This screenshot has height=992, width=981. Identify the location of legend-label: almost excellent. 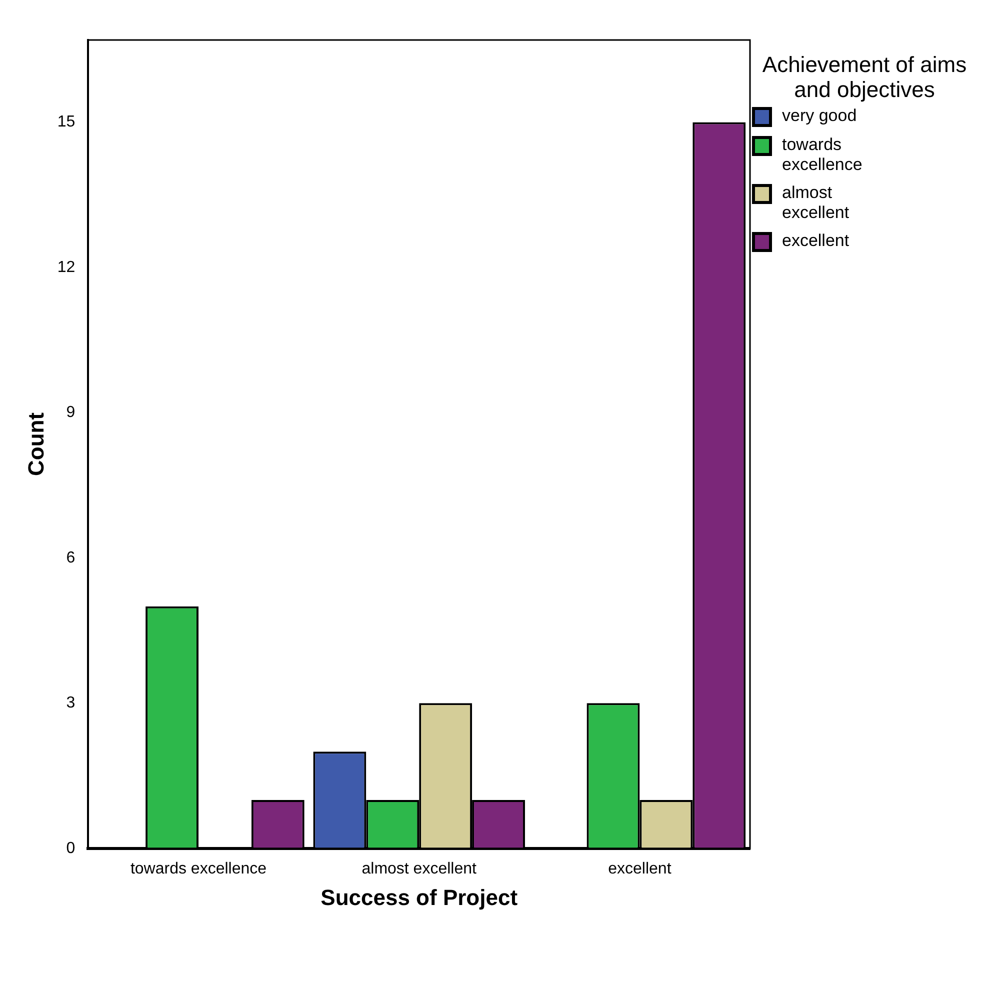
(816, 203).